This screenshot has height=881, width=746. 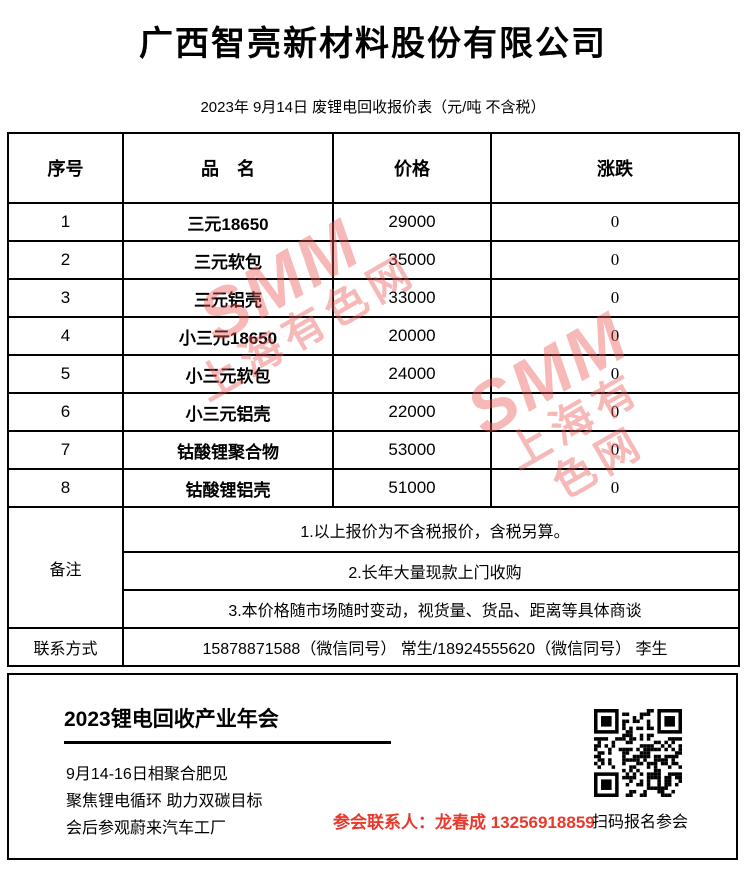 I want to click on table-row: 4 小三元18650 20000 0, so click(x=373, y=336).